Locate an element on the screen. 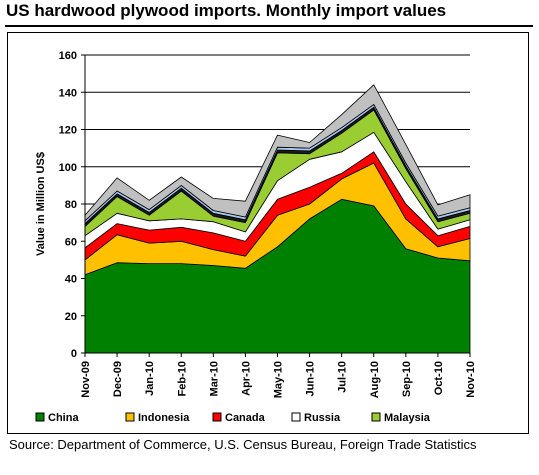 The image size is (539, 475). y-tick-label: 60 is located at coordinates (71, 242).